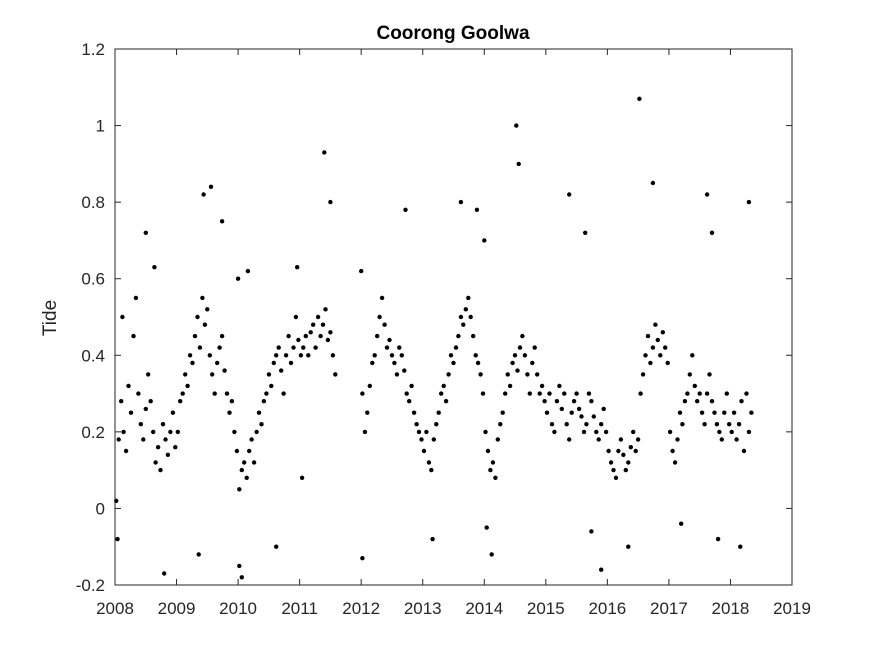  I want to click on y-tick-label: -0.2, so click(90, 585).